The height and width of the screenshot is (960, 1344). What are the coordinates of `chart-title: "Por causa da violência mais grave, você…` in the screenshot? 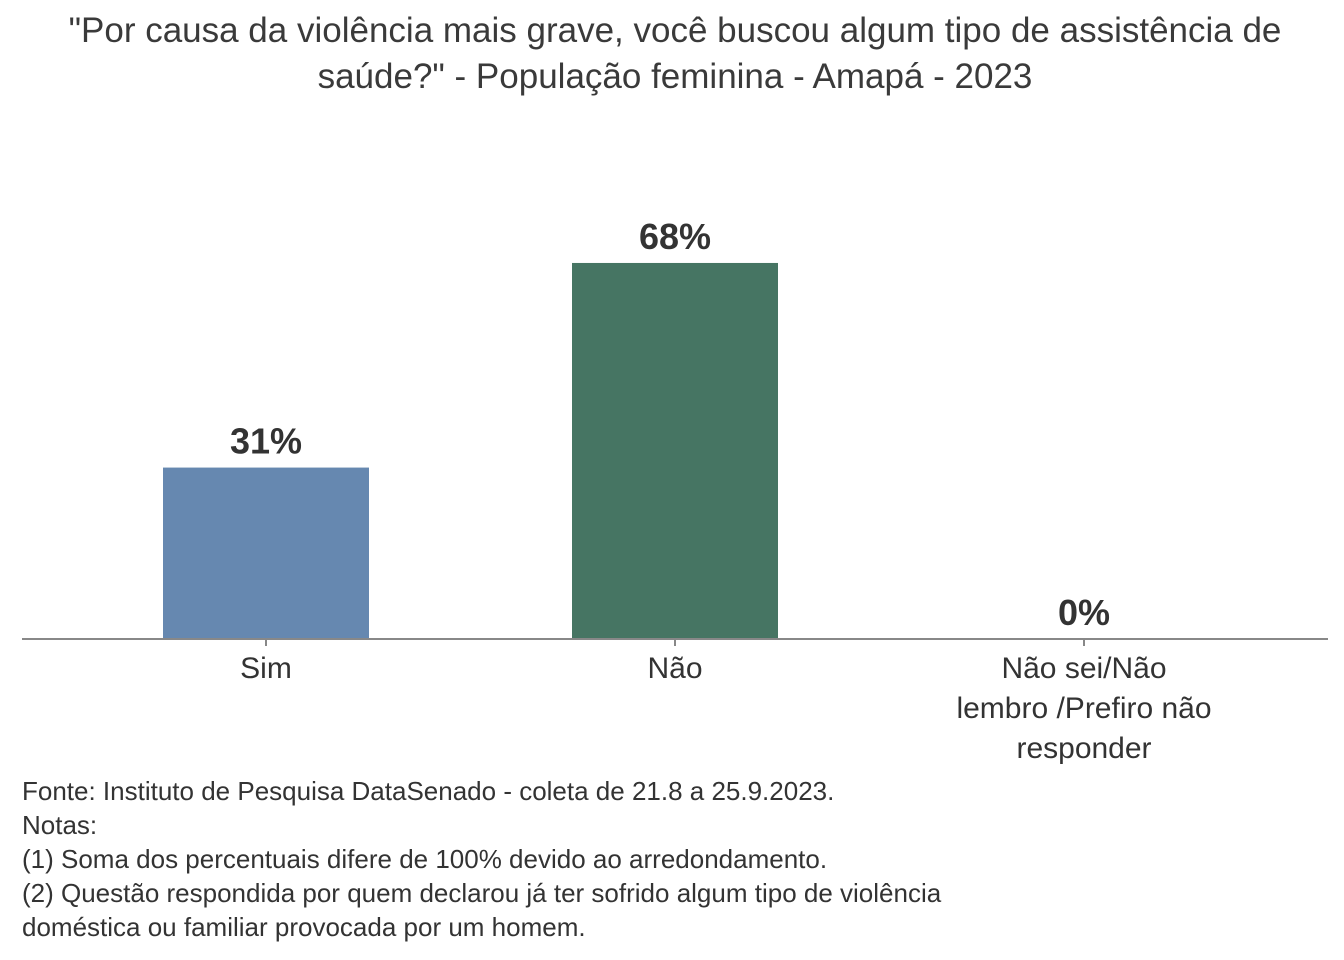 It's located at (675, 53).